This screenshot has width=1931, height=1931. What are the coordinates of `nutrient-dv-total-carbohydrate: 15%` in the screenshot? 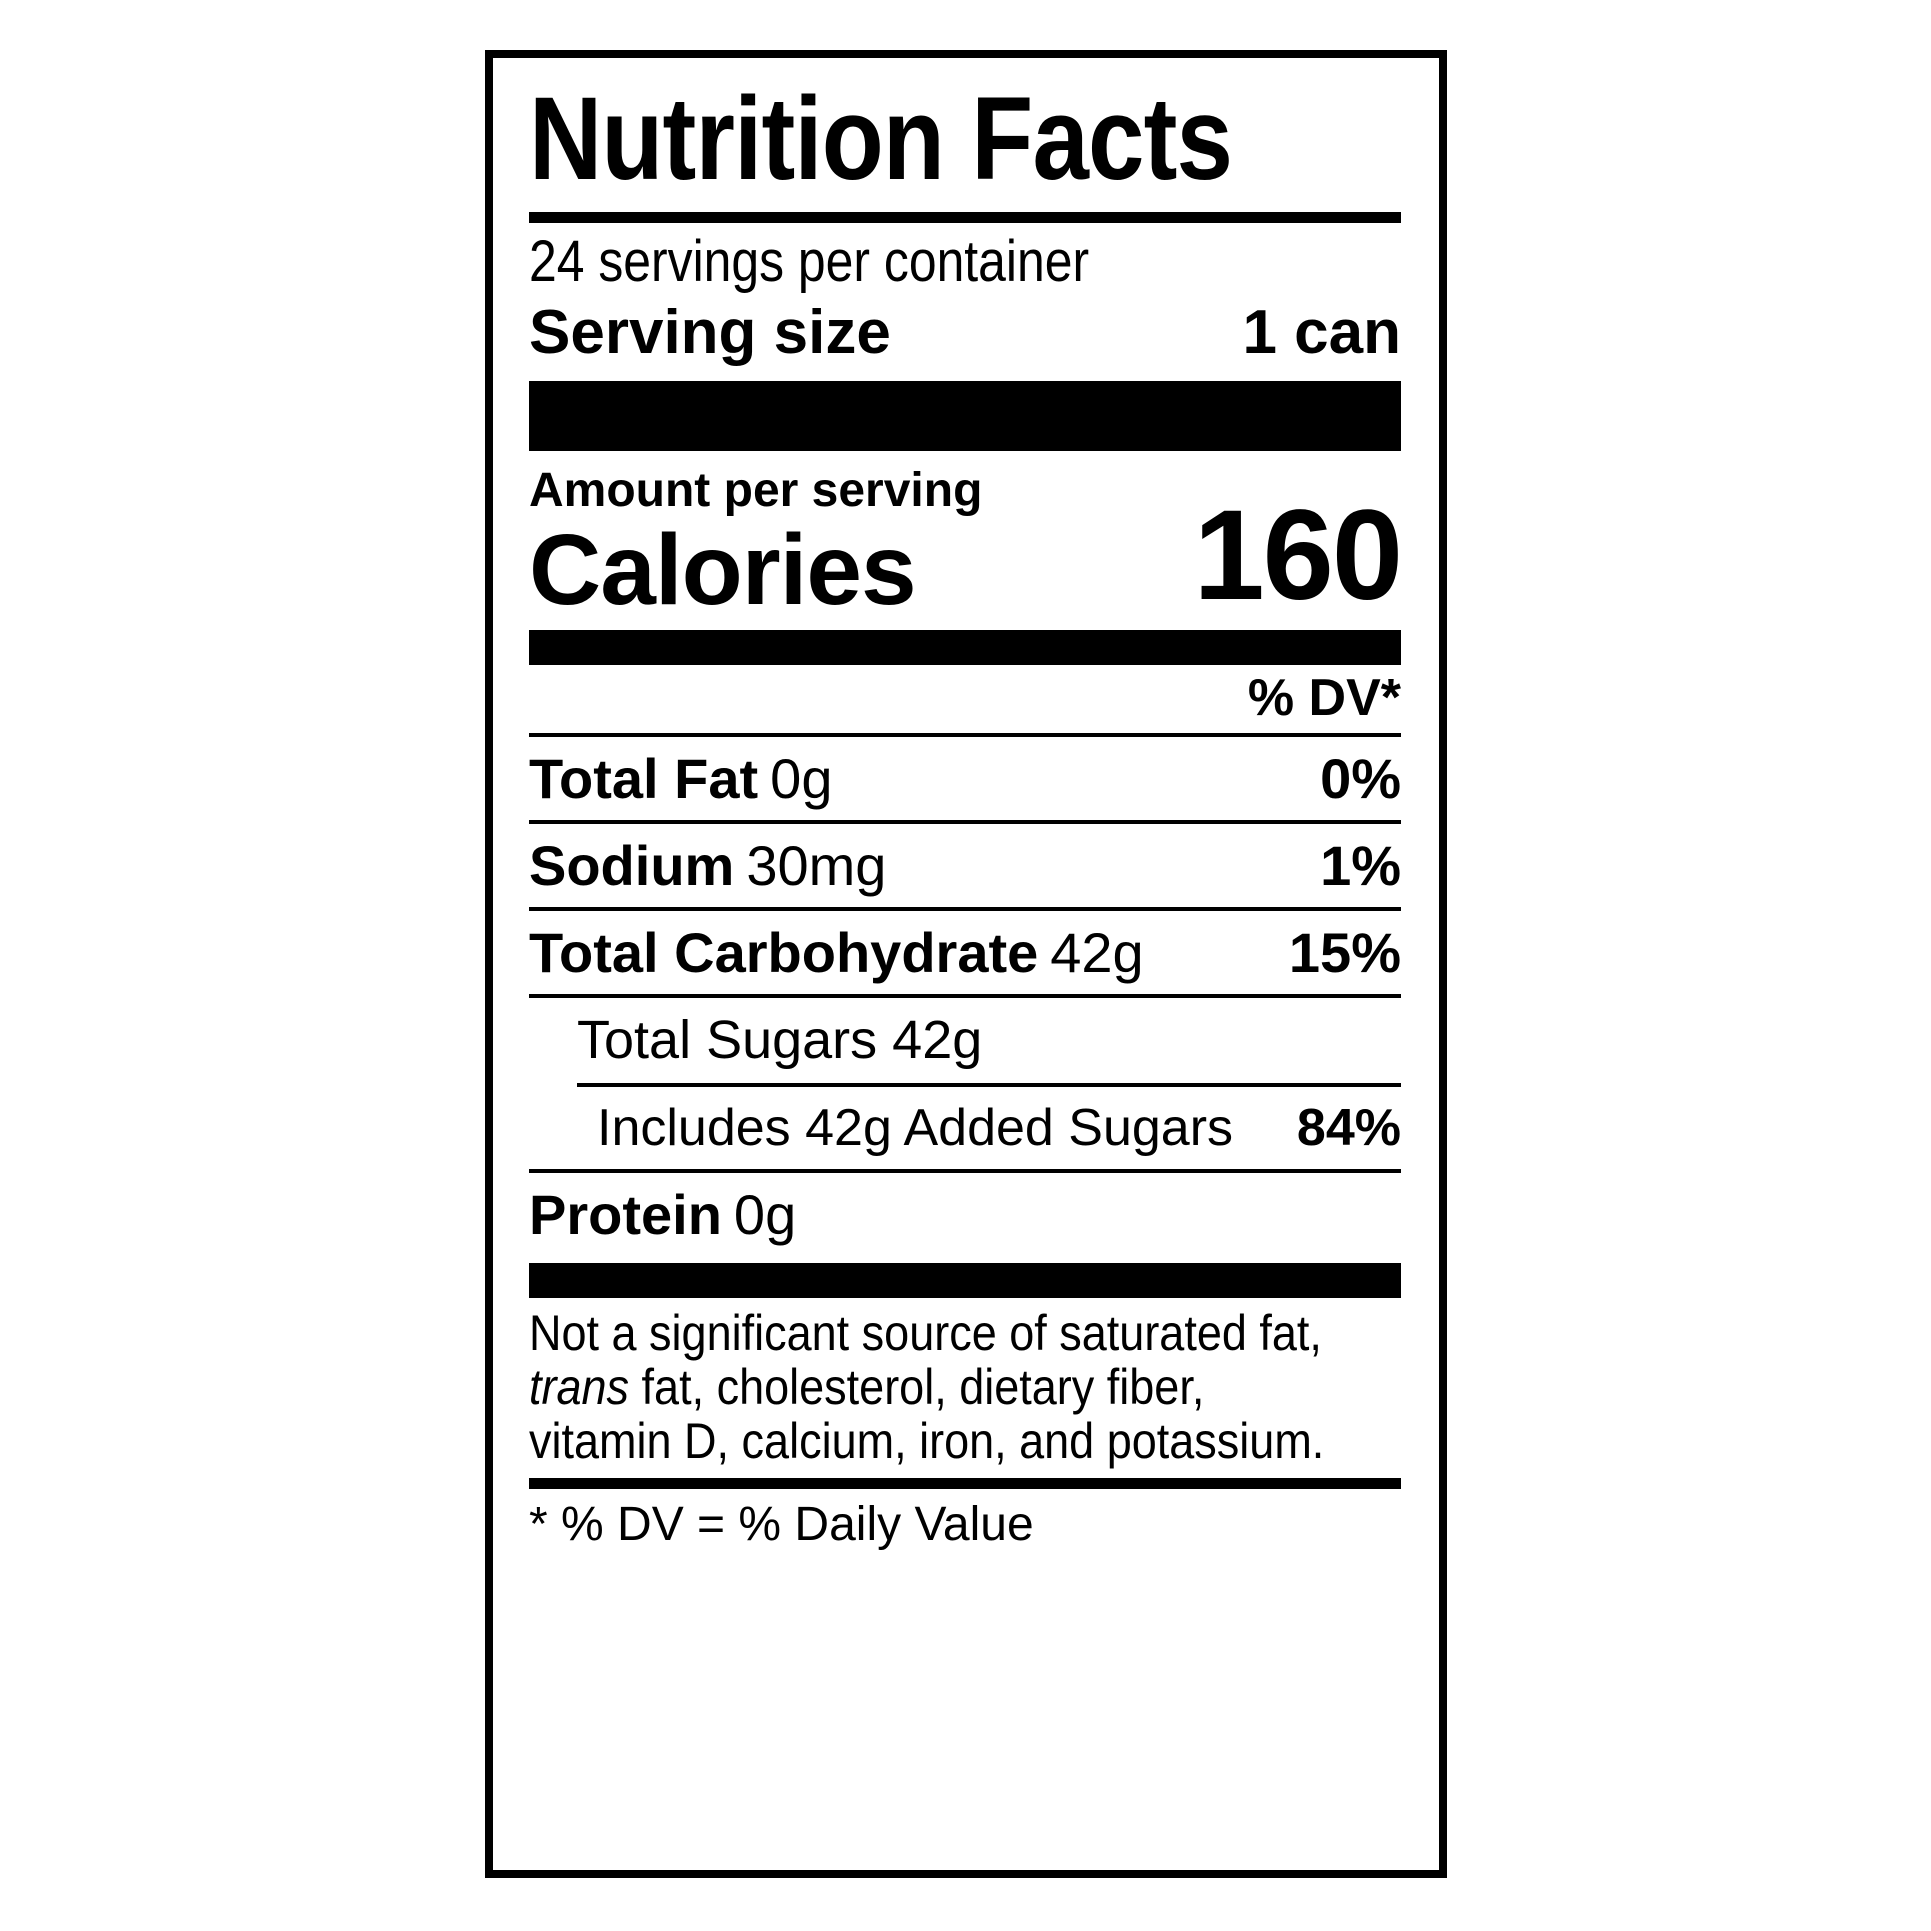 It's located at (1344, 953).